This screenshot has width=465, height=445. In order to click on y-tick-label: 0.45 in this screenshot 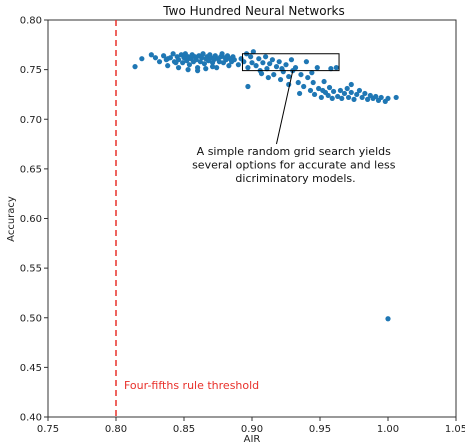, I will do `click(31, 368)`.